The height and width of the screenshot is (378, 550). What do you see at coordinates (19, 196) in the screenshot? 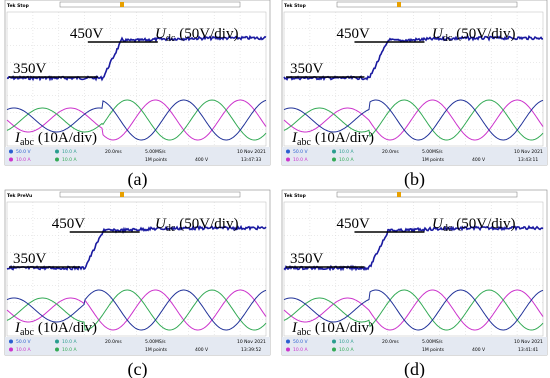
I see `scope-status: Tek PreVu` at bounding box center [19, 196].